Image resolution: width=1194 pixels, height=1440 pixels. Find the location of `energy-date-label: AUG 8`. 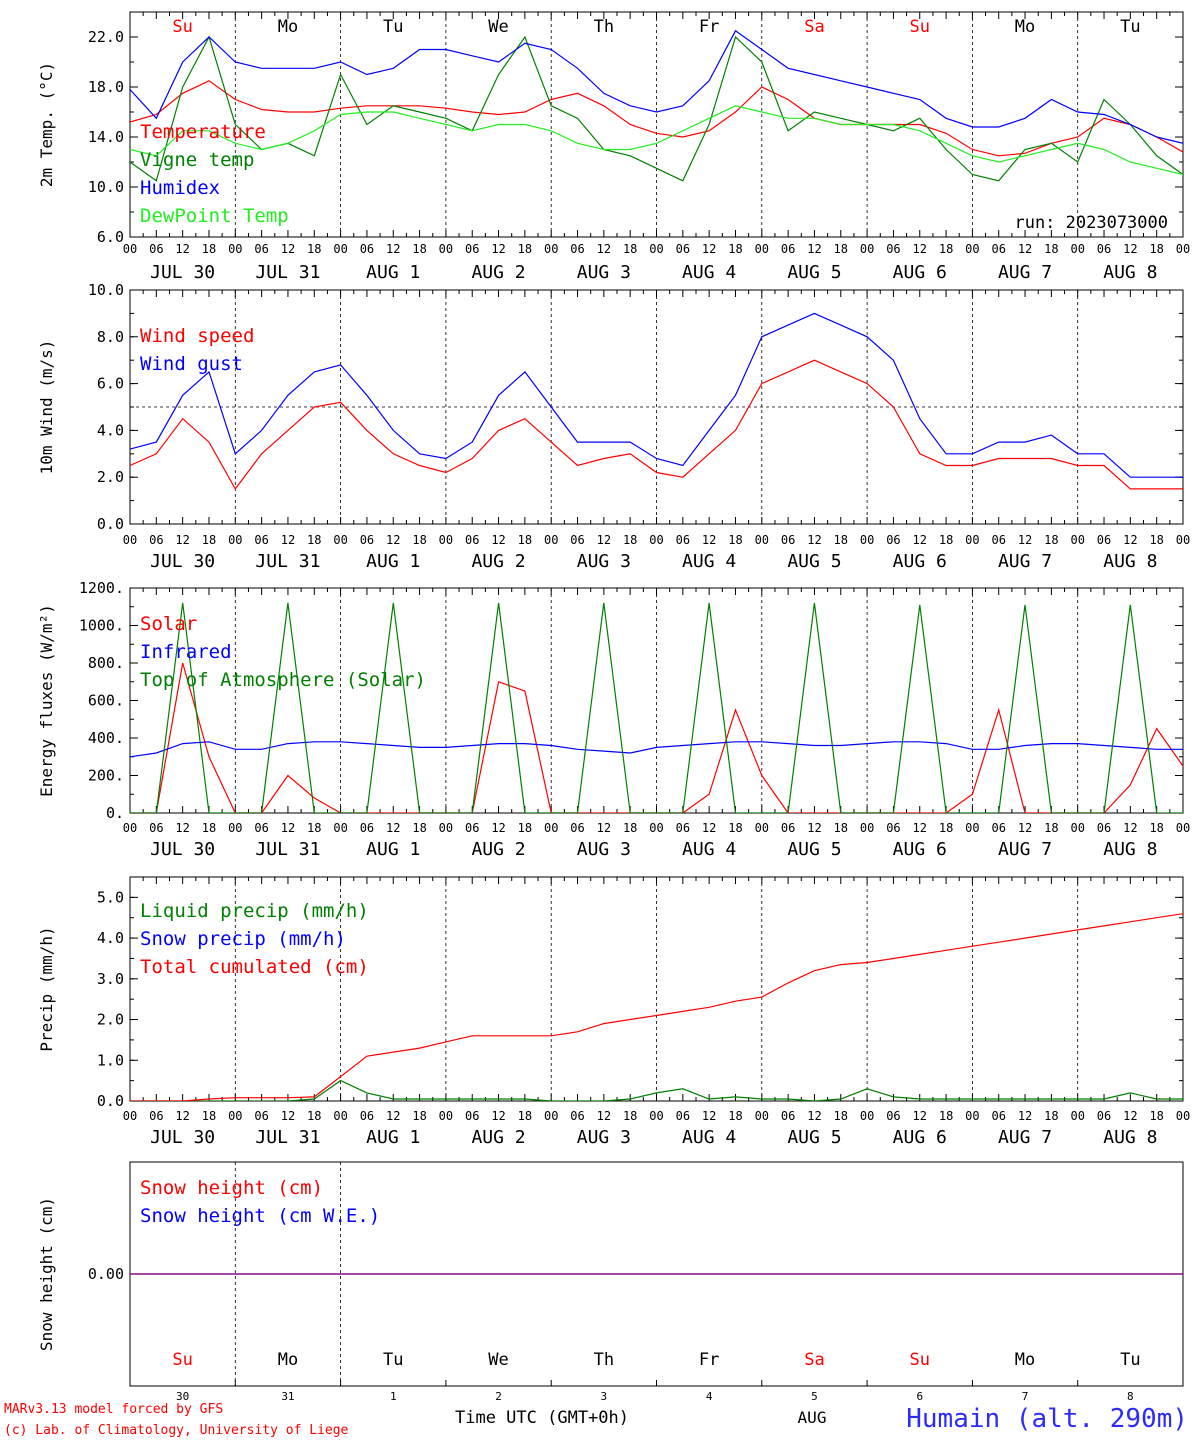

energy-date-label: AUG 8 is located at coordinates (1130, 849).